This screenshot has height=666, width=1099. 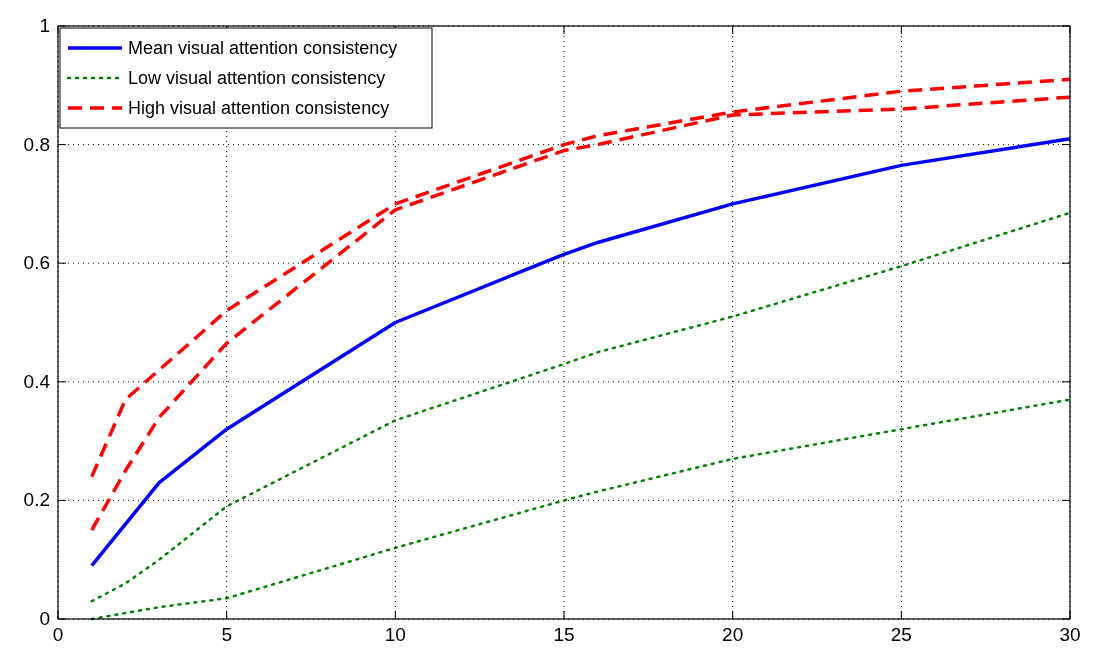 What do you see at coordinates (263, 48) in the screenshot?
I see `legend-label: Mean visual attention consistency` at bounding box center [263, 48].